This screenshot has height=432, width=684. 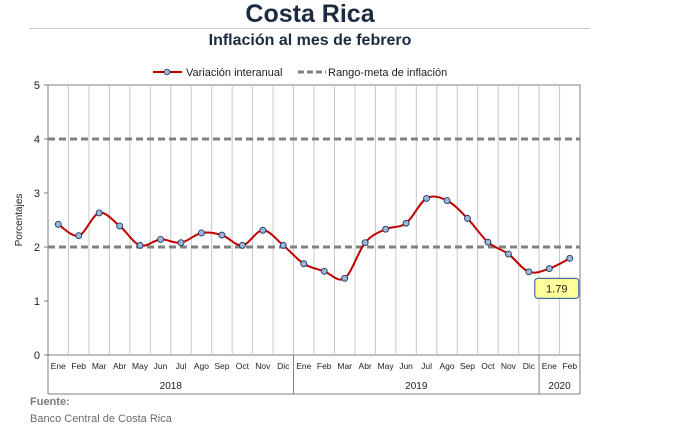 What do you see at coordinates (37, 302) in the screenshot?
I see `y-tick-label: 1` at bounding box center [37, 302].